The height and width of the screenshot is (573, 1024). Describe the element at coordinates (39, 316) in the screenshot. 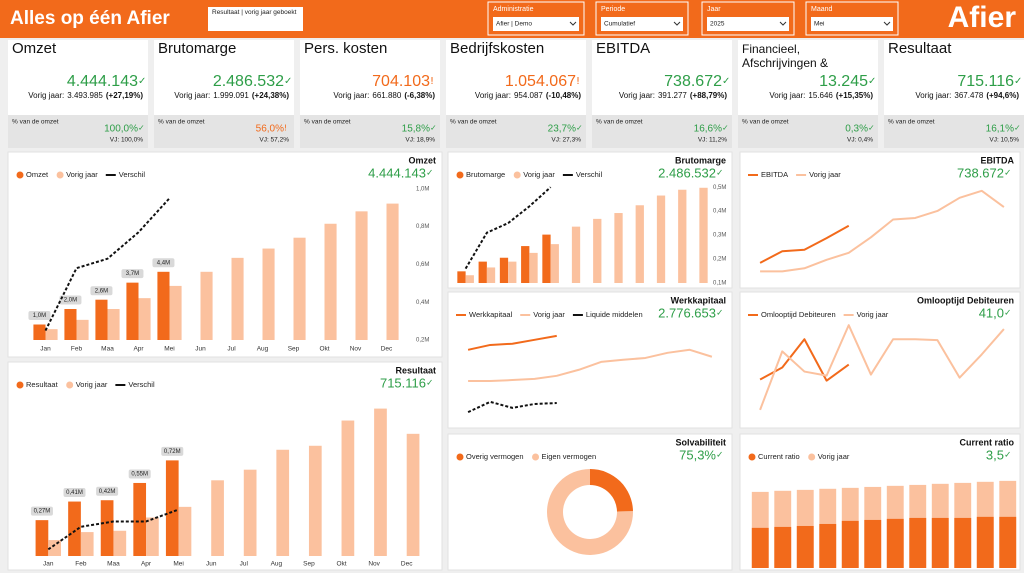

I see `data-label: 1,0M` at that location.